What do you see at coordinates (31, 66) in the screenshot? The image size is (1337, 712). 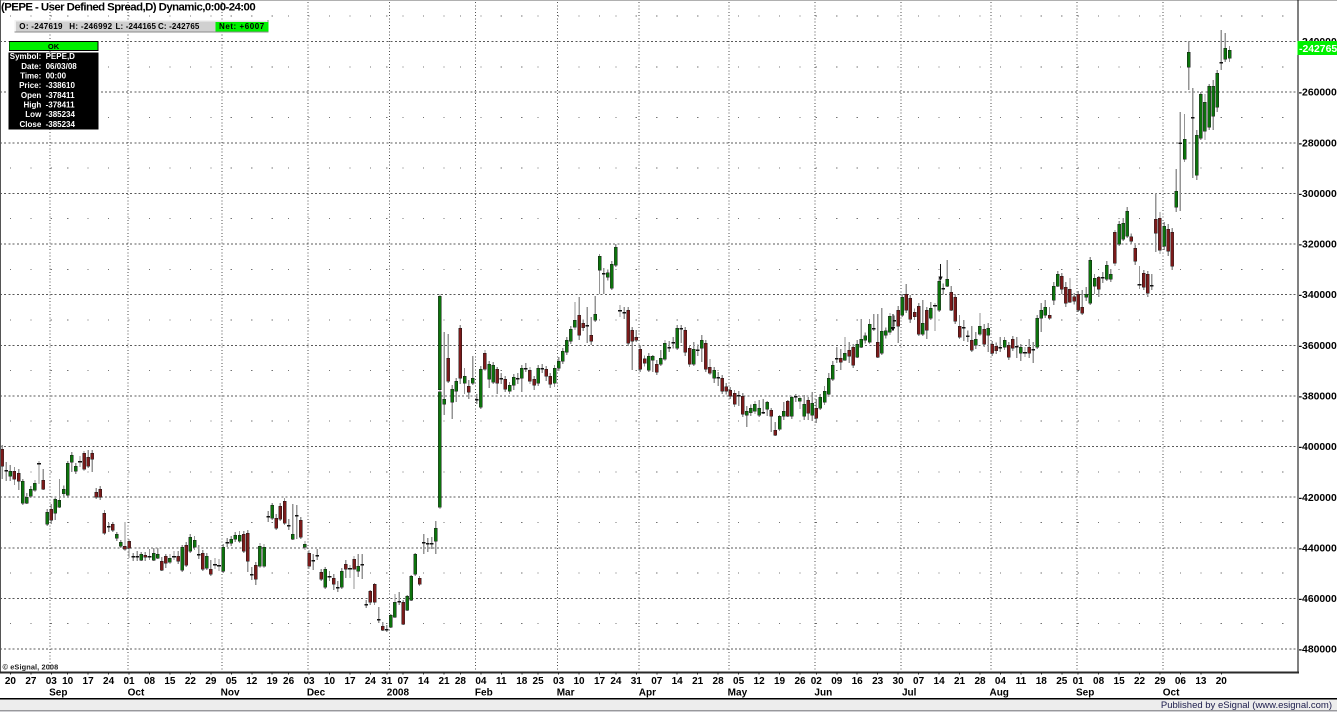 I see `svg-text: Date:` at bounding box center [31, 66].